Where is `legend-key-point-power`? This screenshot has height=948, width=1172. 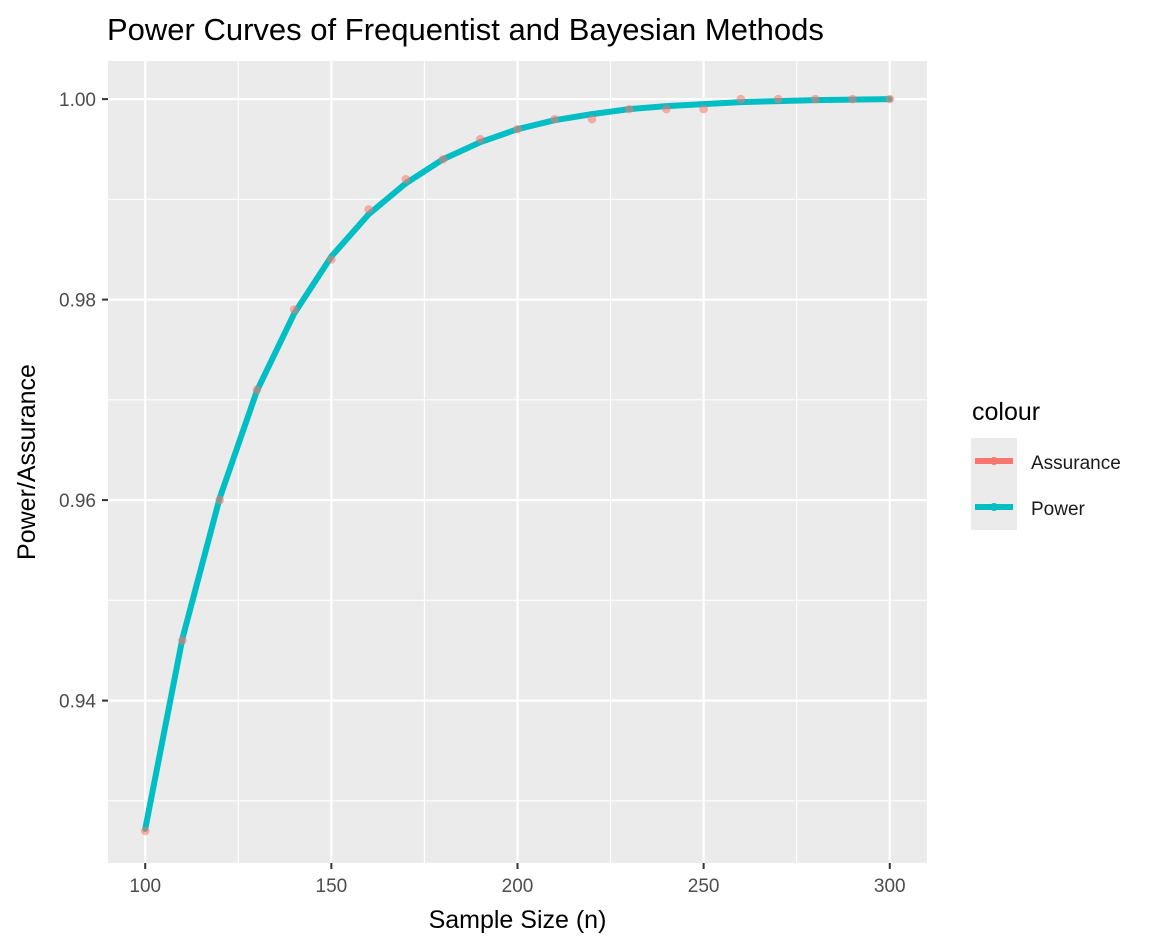
legend-key-point-power is located at coordinates (994, 507).